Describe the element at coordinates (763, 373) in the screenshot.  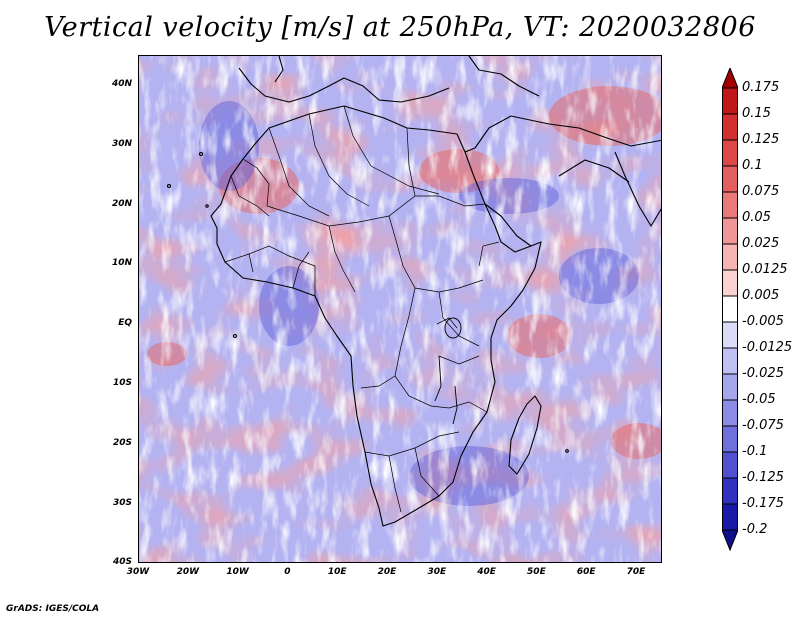
I see `colorbar-label: -0.025` at that location.